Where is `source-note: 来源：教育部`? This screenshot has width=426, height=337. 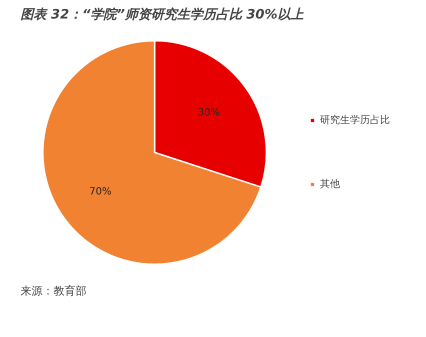
source-note: 来源：教育部 is located at coordinates (53, 291).